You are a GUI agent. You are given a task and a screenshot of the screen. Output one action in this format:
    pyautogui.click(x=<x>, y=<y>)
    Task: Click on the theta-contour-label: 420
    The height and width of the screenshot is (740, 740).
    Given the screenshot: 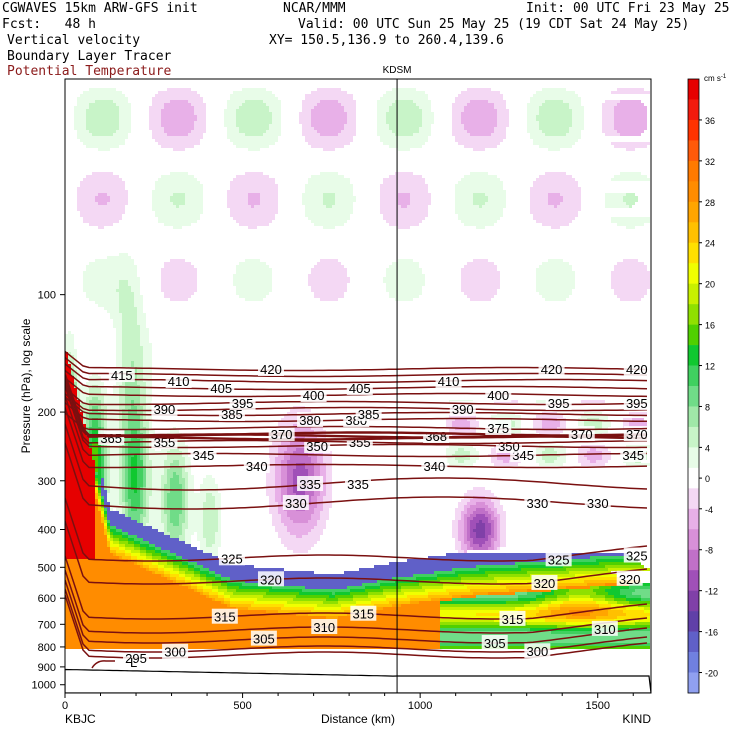 What is the action you would take?
    pyautogui.click(x=636, y=369)
    